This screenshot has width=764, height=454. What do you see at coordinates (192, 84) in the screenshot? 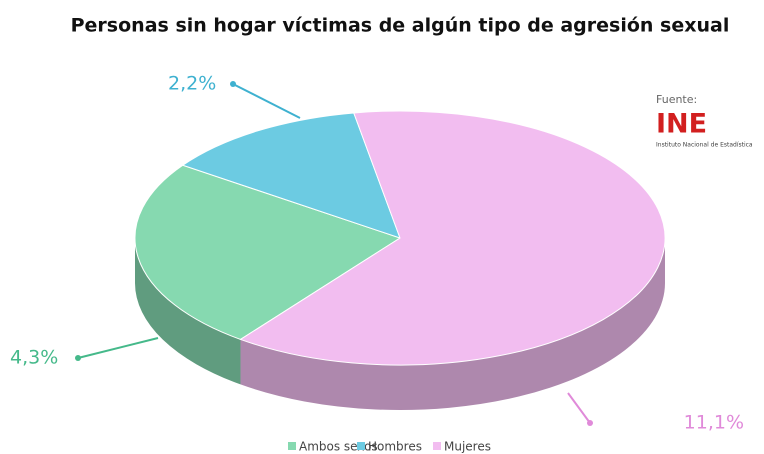
I see `data-label: 2,2%` at bounding box center [192, 84].